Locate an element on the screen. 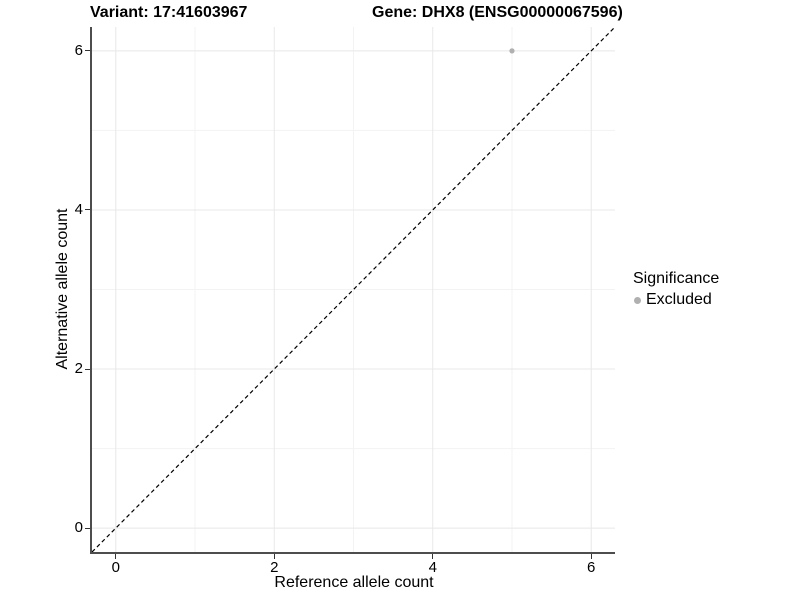 The width and height of the screenshot is (800, 600). y-axis-title: Alternative allele count is located at coordinates (62, 289).